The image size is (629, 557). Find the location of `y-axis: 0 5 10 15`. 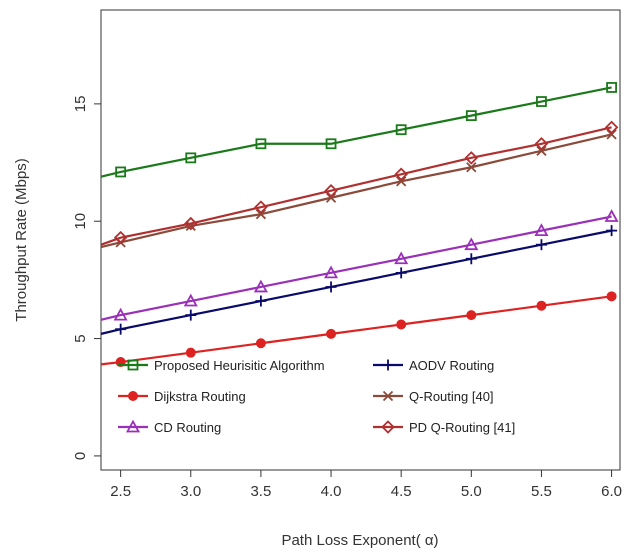

y-axis: 0 5 10 15 is located at coordinates (86, 278).